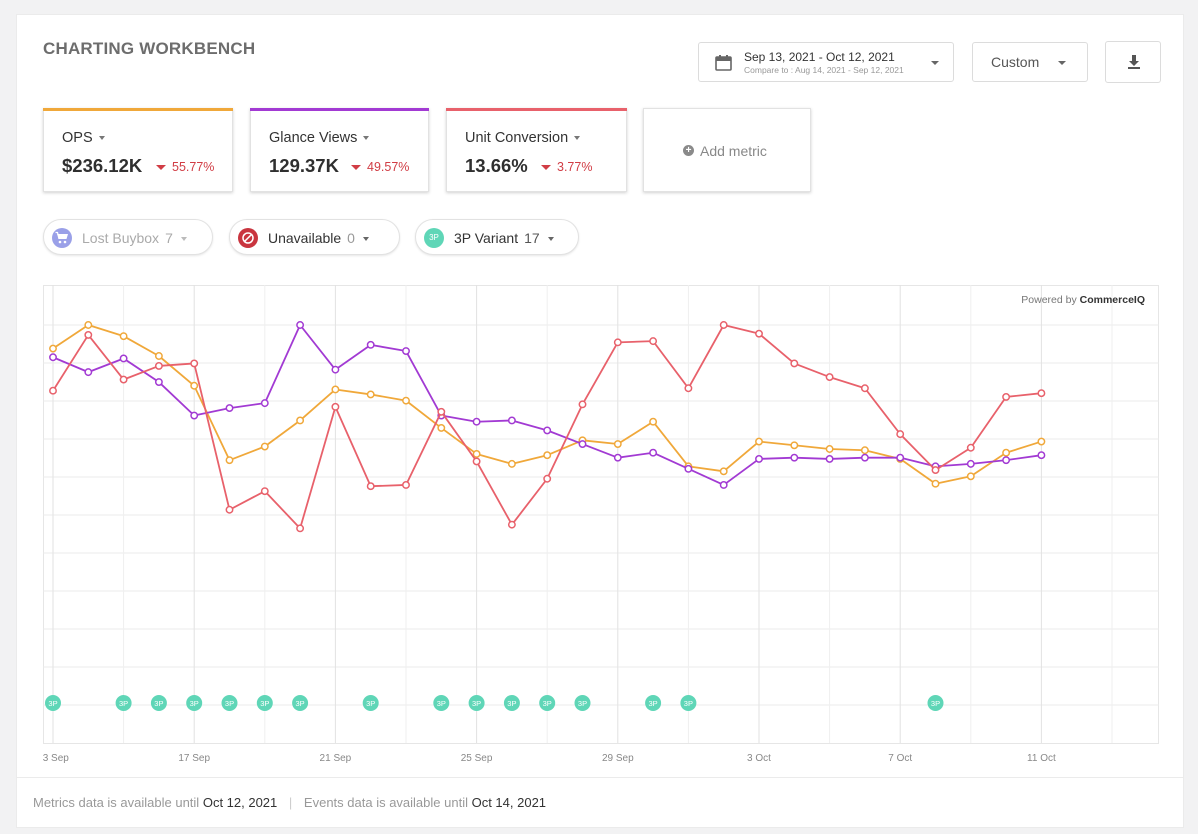 Image resolution: width=1198 pixels, height=834 pixels. Describe the element at coordinates (1112, 300) in the screenshot. I see `brand-name: CommerceIQ` at that location.